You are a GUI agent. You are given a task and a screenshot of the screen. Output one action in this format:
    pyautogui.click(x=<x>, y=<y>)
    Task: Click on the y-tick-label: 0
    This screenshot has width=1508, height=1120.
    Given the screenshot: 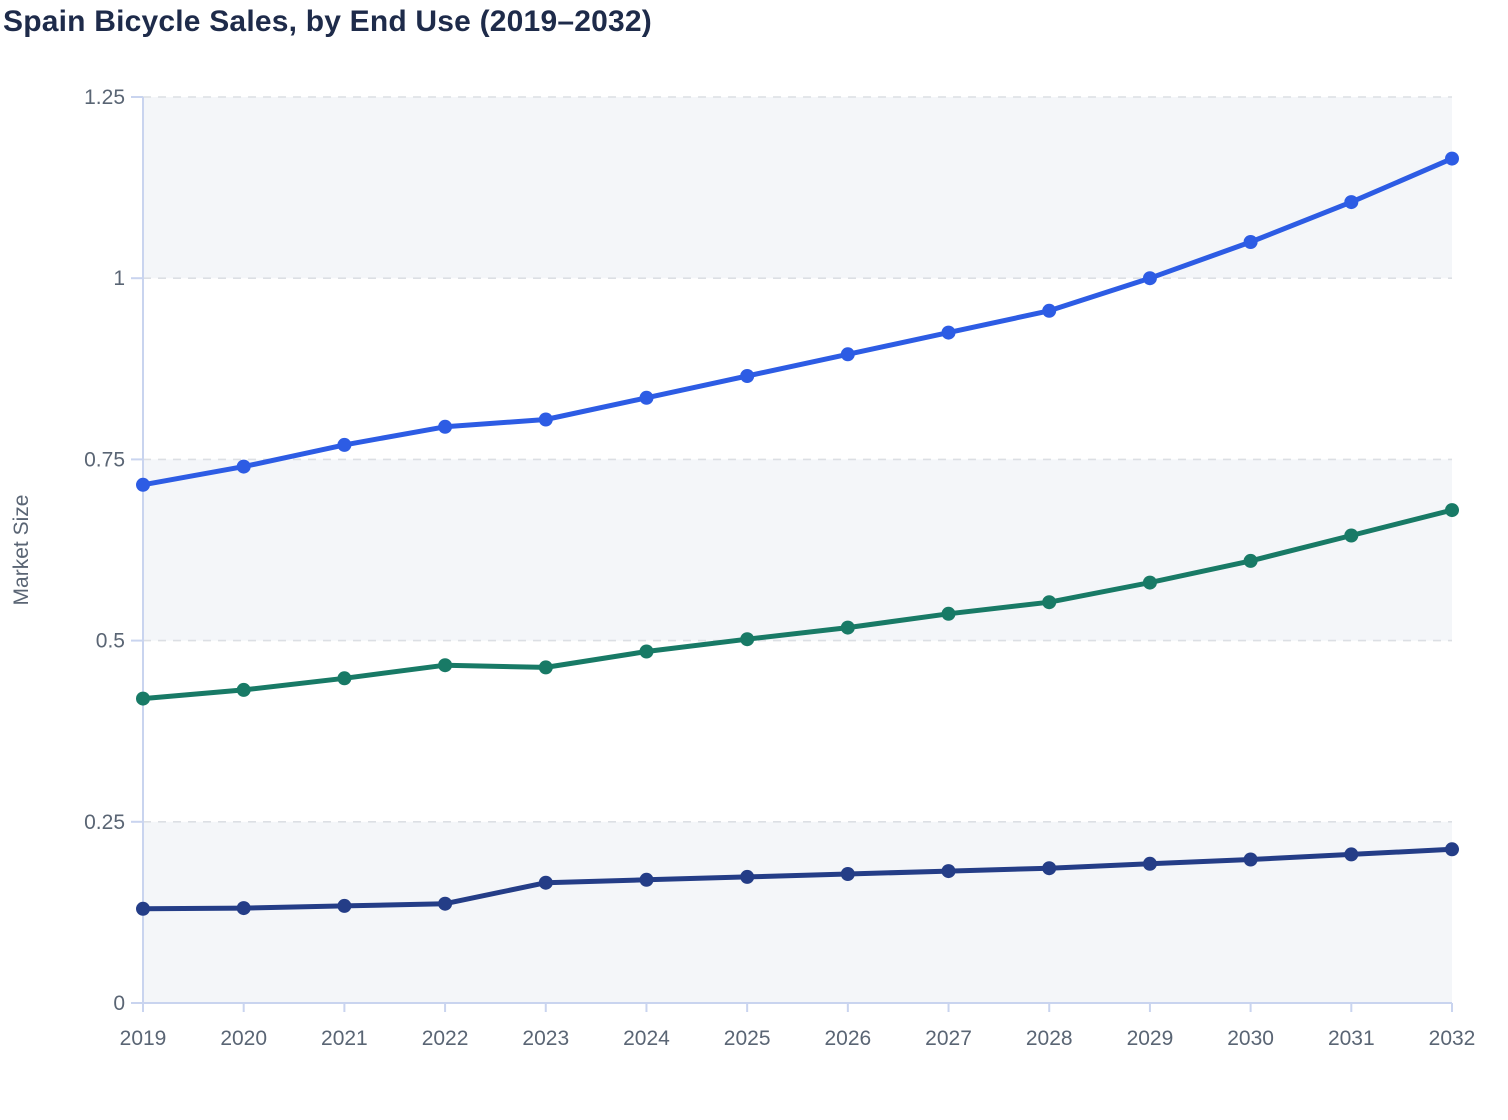 What is the action you would take?
    pyautogui.click(x=119, y=1003)
    